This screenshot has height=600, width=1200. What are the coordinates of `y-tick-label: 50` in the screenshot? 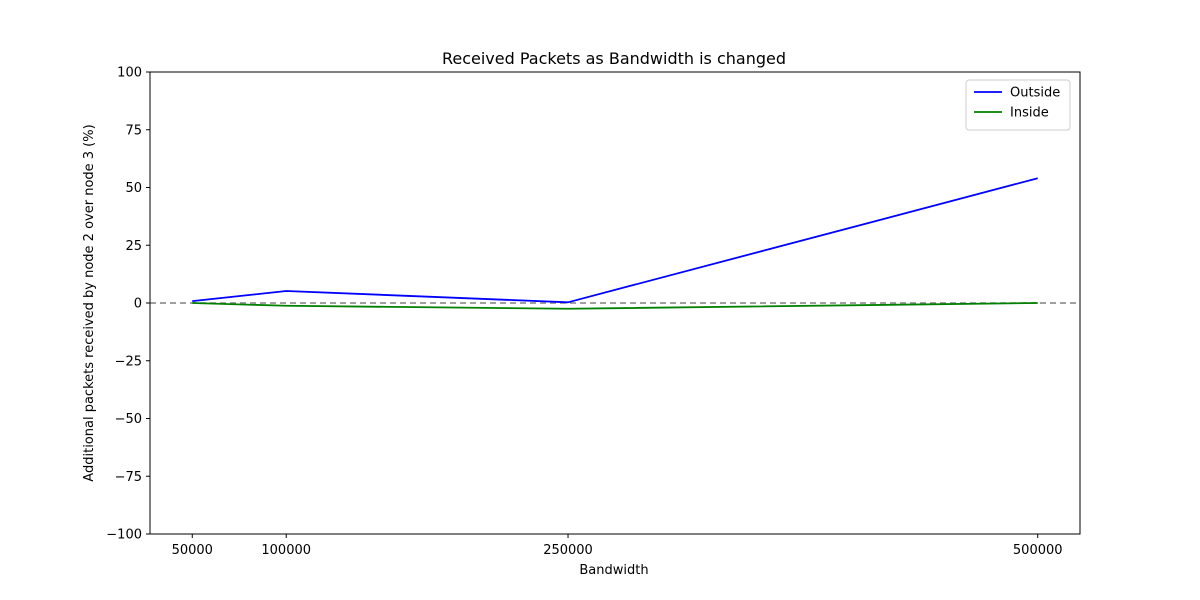 It's located at (133, 188).